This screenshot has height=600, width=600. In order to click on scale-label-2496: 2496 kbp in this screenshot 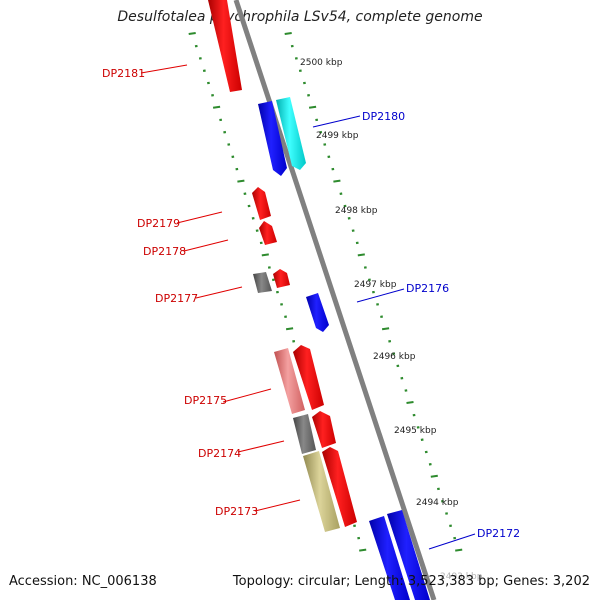, I will do `click(394, 357)`.